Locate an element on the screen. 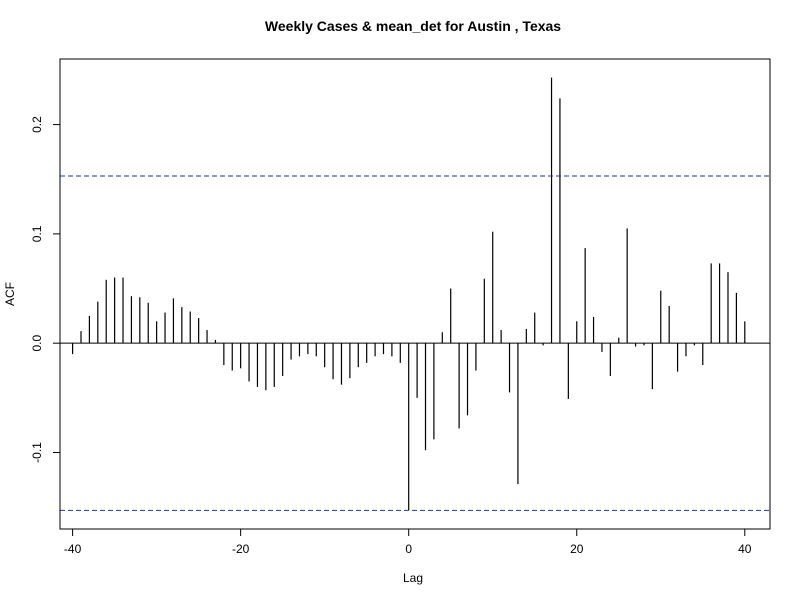  x-axis: -40 -20 0 20 40 is located at coordinates (408, 542).